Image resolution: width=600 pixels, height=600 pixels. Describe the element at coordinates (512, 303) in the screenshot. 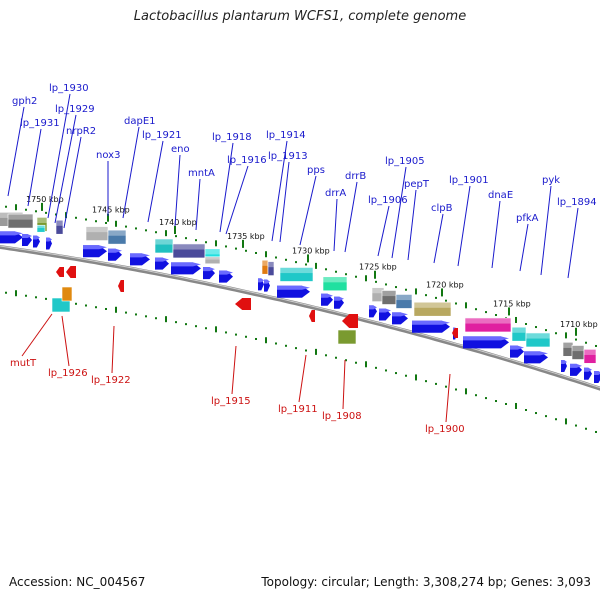

I see `tick-label: 1715 kbp` at that location.